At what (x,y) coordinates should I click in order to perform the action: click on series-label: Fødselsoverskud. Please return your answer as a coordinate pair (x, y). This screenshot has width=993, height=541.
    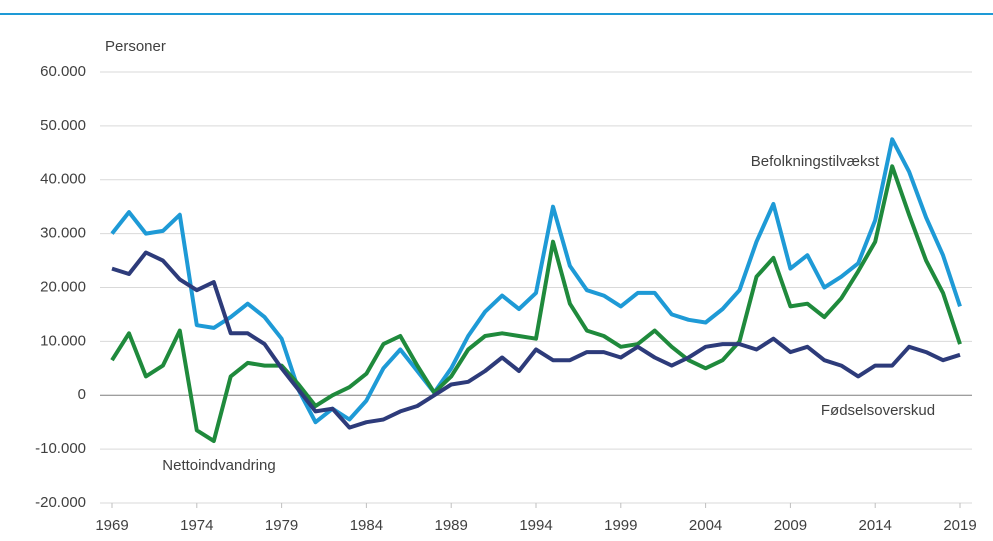
    Looking at the image, I should click on (878, 410).